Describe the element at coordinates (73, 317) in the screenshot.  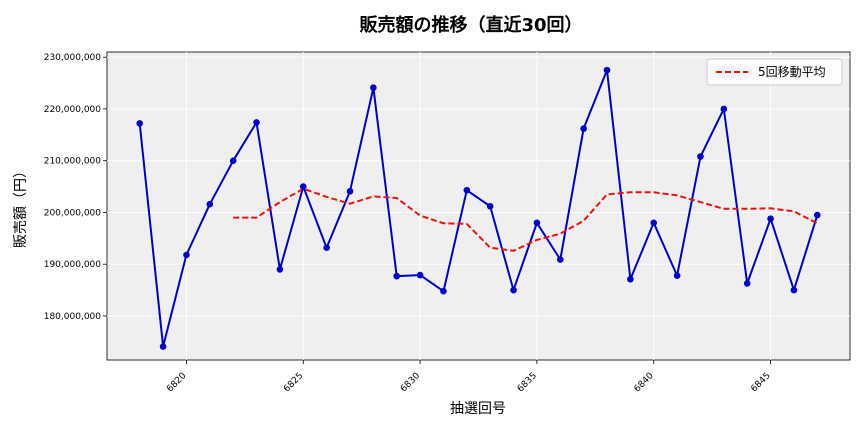
I see `y-tick-label: 180,000,000` at that location.